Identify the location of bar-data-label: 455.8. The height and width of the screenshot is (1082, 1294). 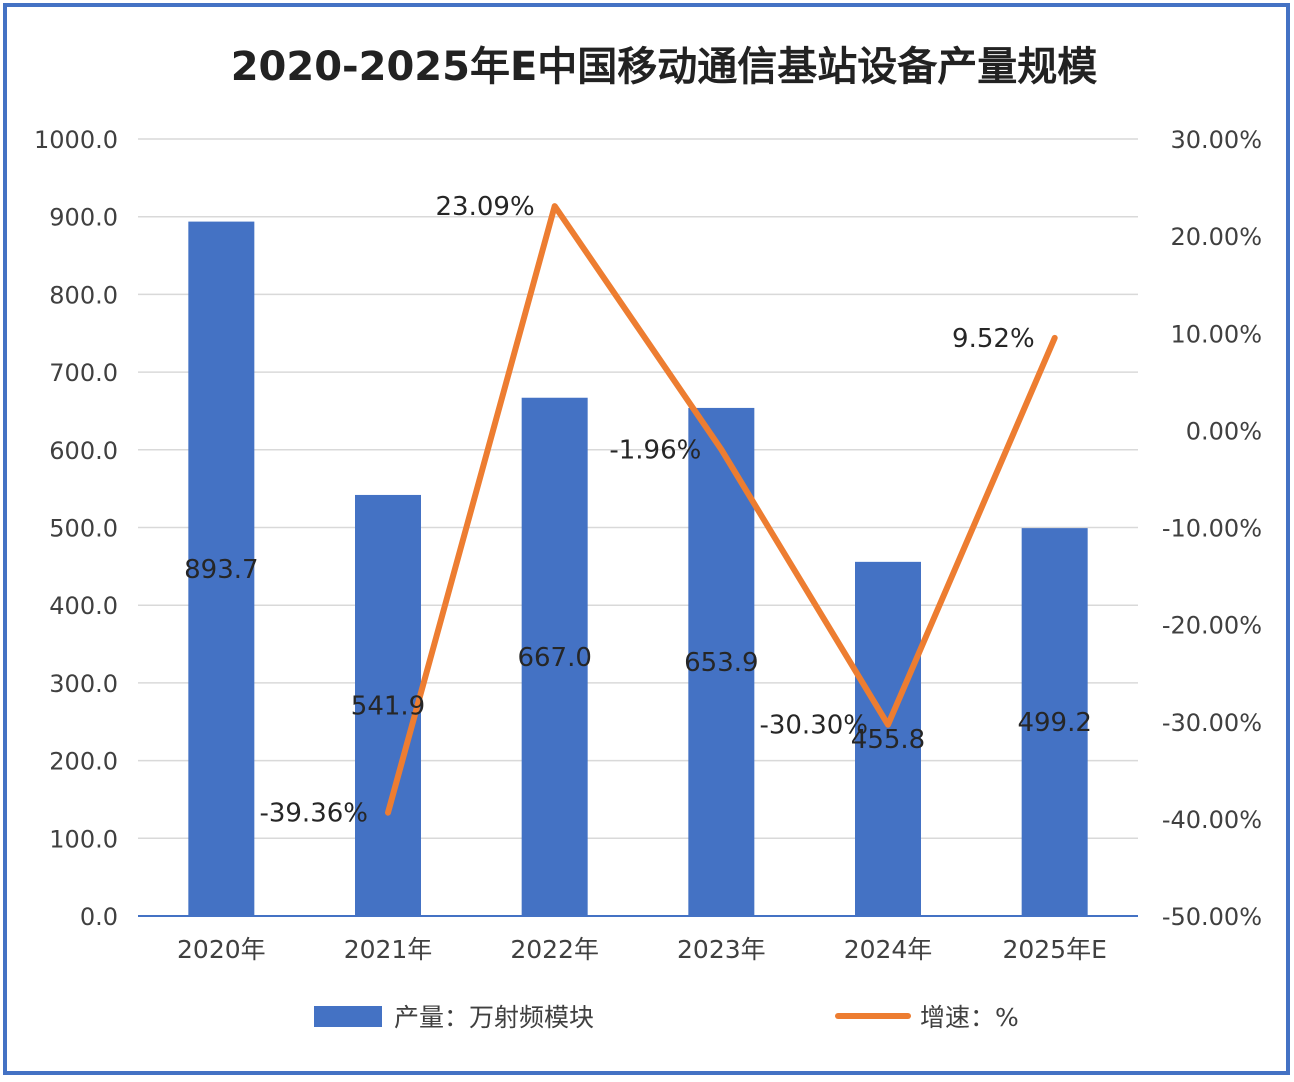
(888, 740).